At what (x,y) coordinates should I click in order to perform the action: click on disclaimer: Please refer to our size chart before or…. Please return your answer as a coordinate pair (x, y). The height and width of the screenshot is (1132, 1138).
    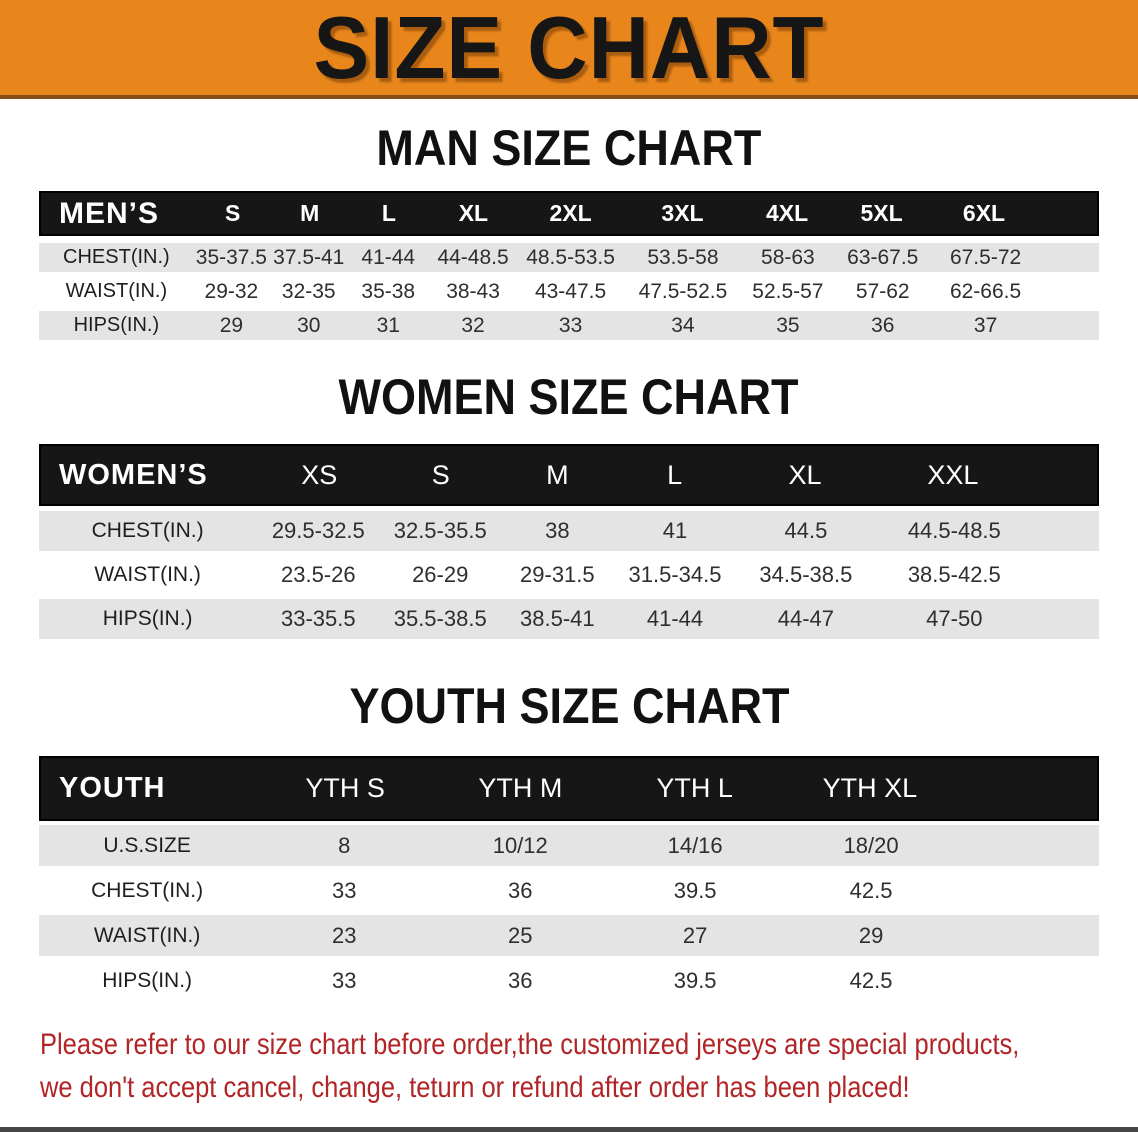
    Looking at the image, I should click on (589, 1066).